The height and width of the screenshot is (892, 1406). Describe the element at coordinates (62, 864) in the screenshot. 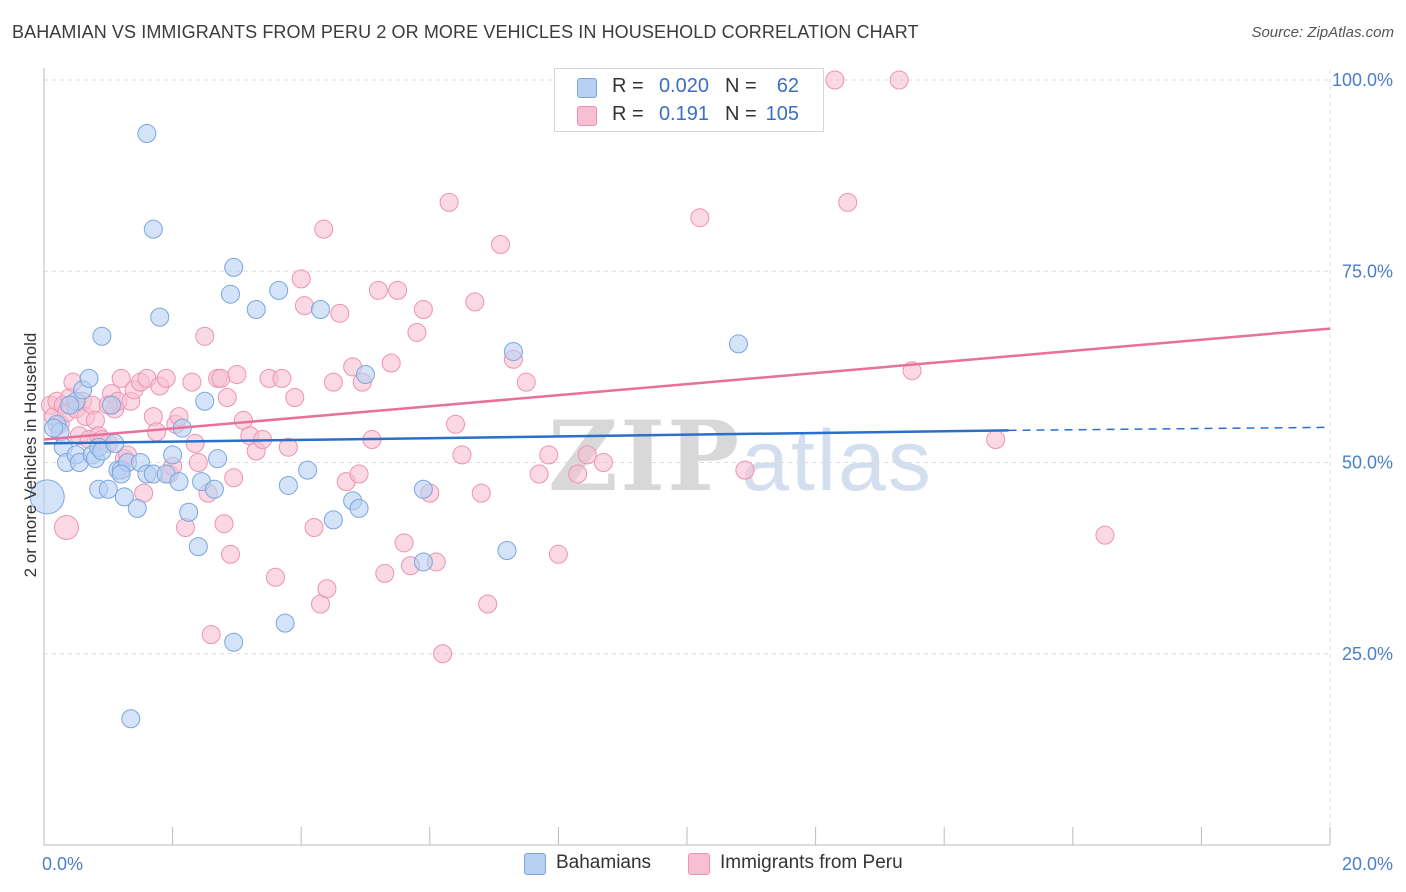

I see `x-tick-label: 0.0%` at that location.